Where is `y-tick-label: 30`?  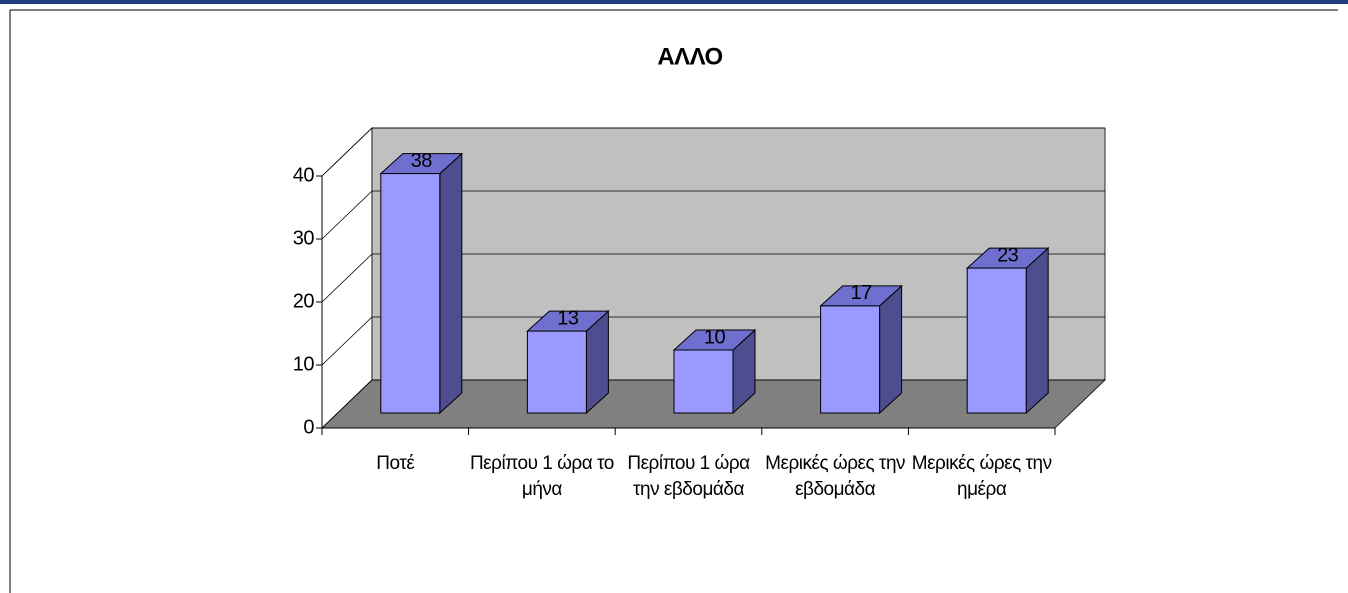 y-tick-label: 30 is located at coordinates (304, 238).